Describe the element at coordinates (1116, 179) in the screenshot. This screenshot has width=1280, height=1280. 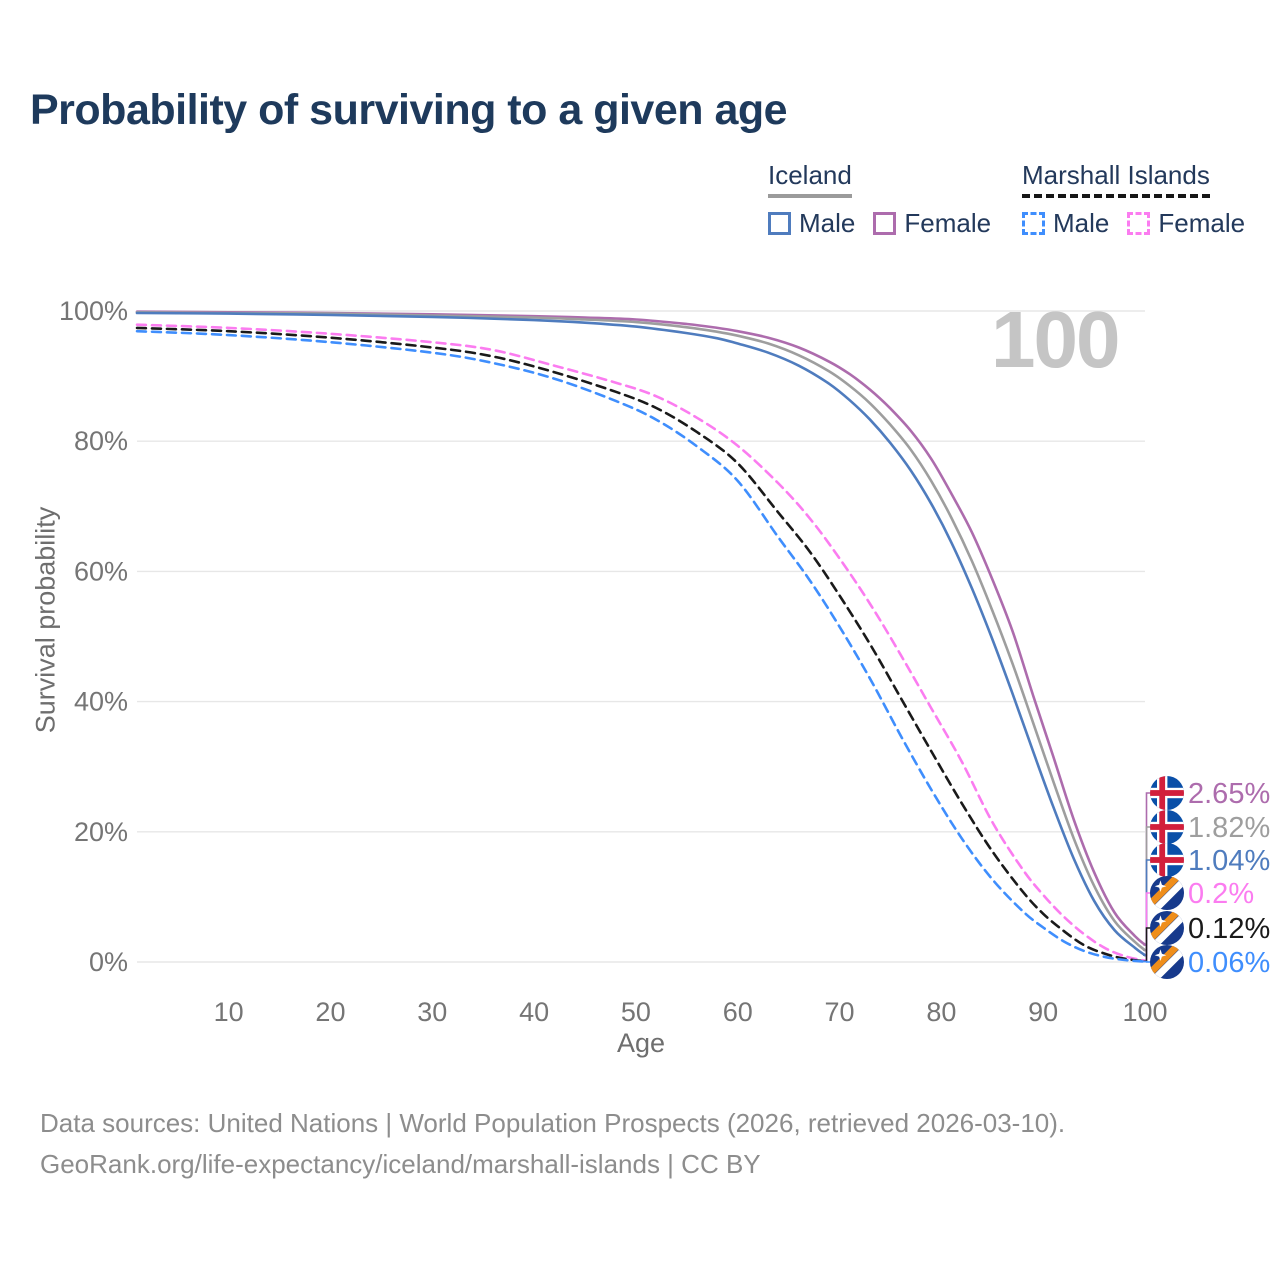
I see `legend-group-title-marshall-islands: Marshall Islands` at that location.